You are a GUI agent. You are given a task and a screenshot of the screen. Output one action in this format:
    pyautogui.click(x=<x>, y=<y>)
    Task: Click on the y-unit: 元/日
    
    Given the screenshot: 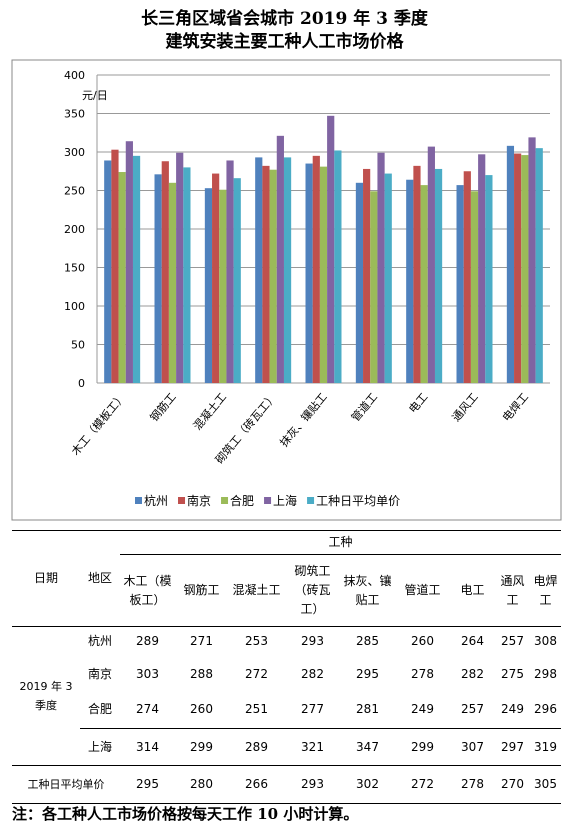 What is the action you would take?
    pyautogui.click(x=95, y=95)
    